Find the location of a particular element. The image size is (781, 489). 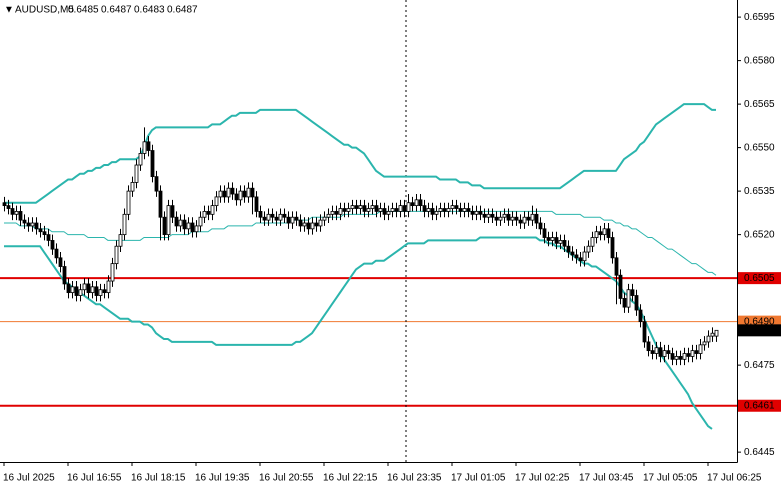

header-low: 0.6483 is located at coordinates (149, 10).